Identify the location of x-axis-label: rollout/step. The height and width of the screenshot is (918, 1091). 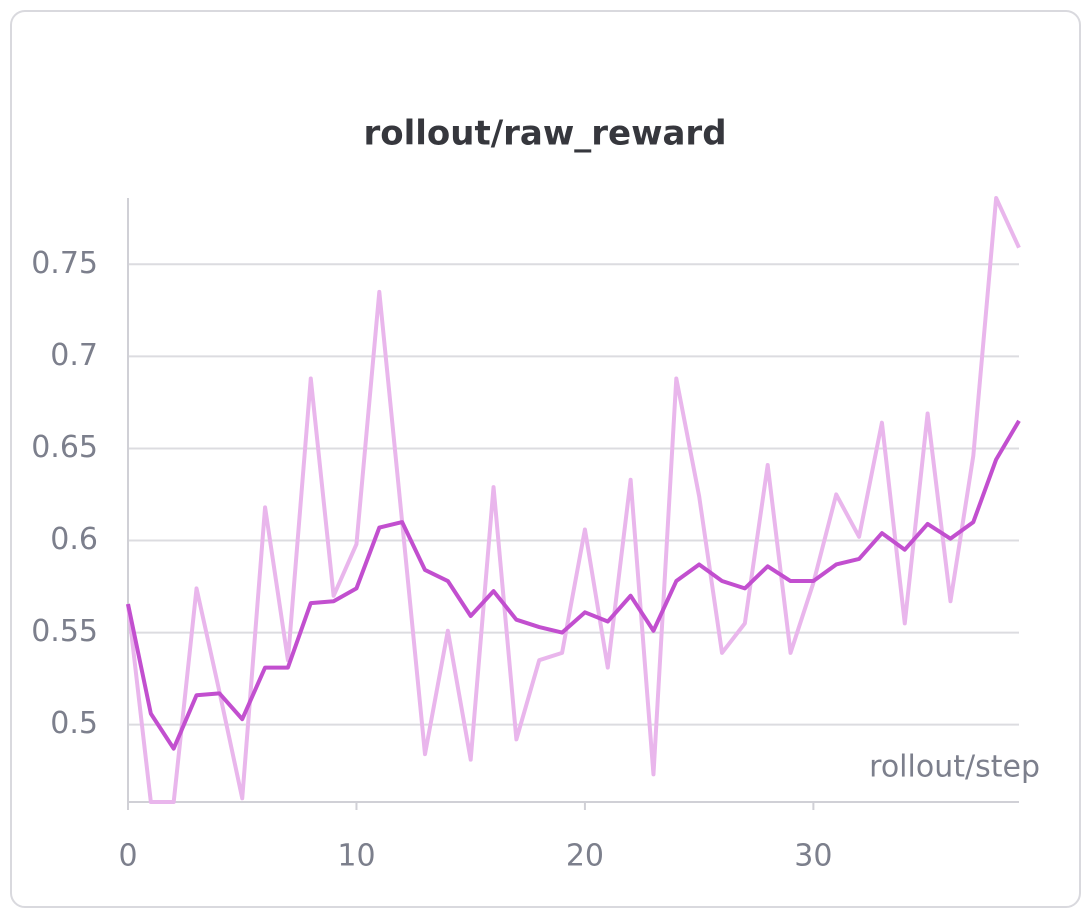
(954, 767).